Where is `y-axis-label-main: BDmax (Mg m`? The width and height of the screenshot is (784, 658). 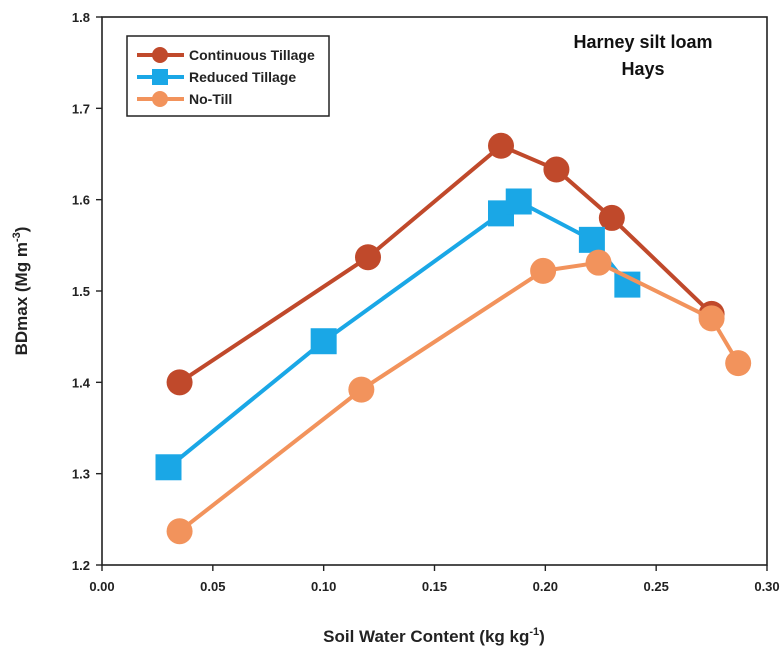
y-axis-label-main: BDmax (Mg m is located at coordinates (21, 298).